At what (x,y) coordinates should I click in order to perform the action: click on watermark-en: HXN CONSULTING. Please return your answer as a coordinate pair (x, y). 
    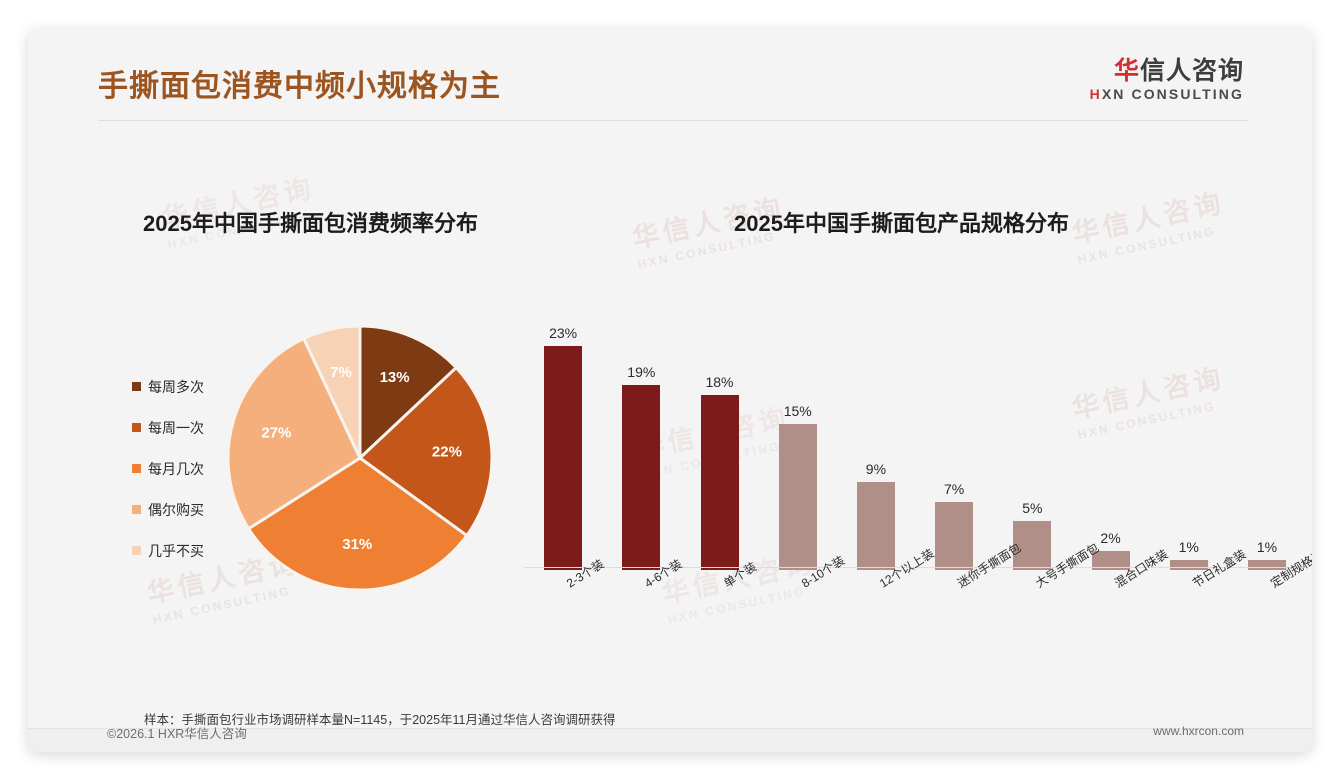
    Looking at the image, I should click on (1147, 245).